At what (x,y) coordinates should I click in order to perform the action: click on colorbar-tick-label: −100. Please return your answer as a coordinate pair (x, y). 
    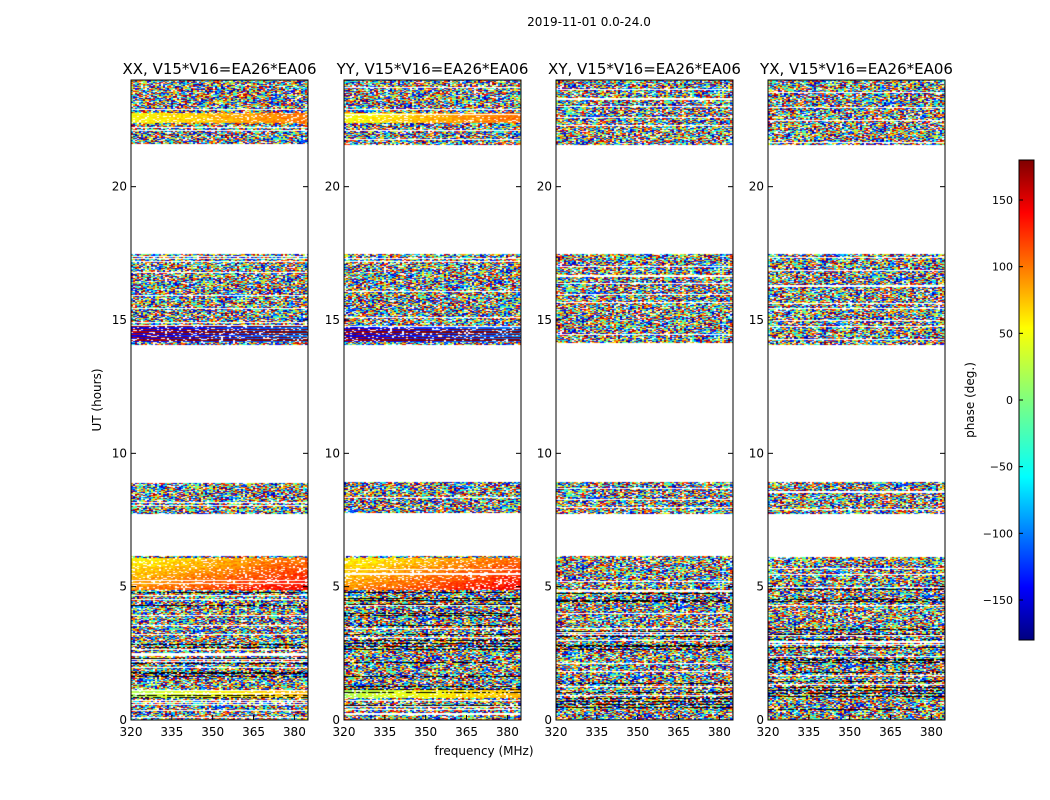
    Looking at the image, I should click on (998, 533).